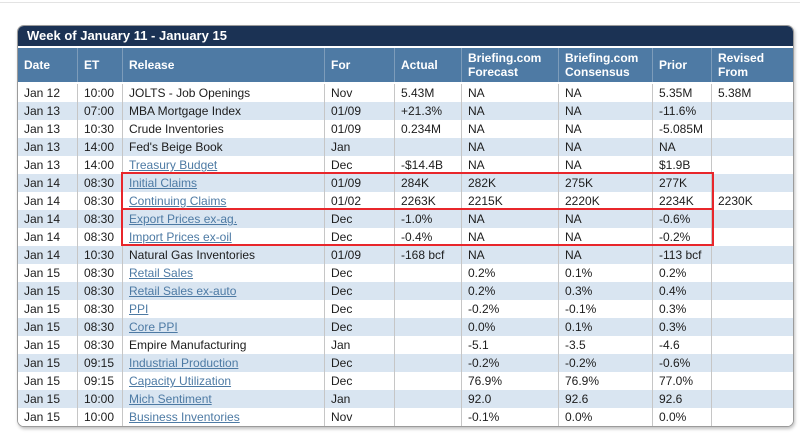 The image size is (800, 443). I want to click on release-link: Initial Claims, so click(163, 183).